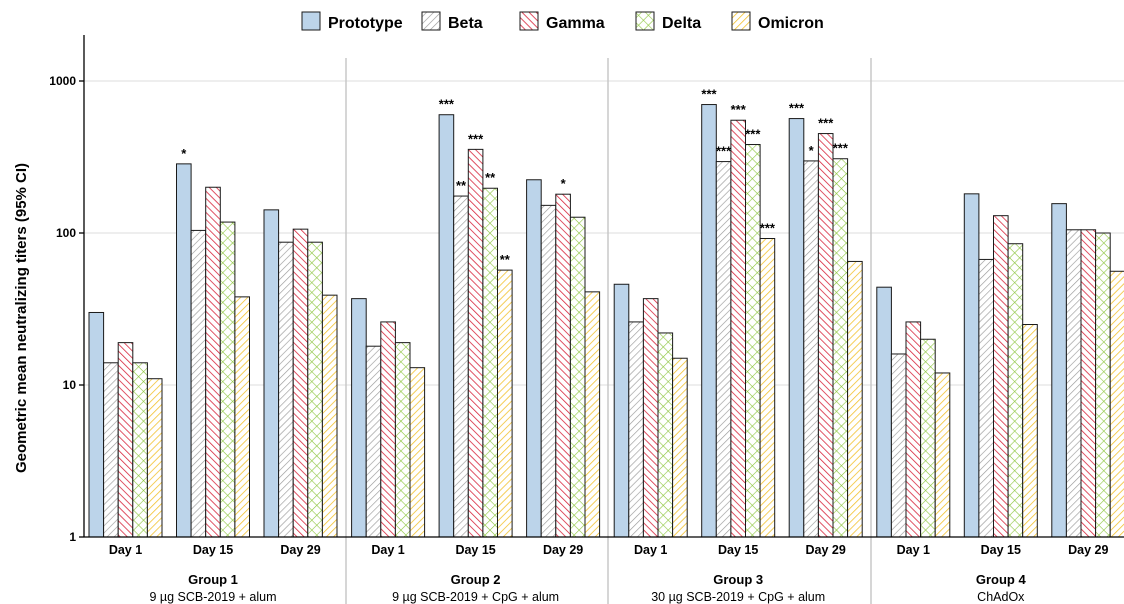 This screenshot has width=1124, height=604. What do you see at coordinates (72, 537) in the screenshot?
I see `y-tick-label: 1` at bounding box center [72, 537].